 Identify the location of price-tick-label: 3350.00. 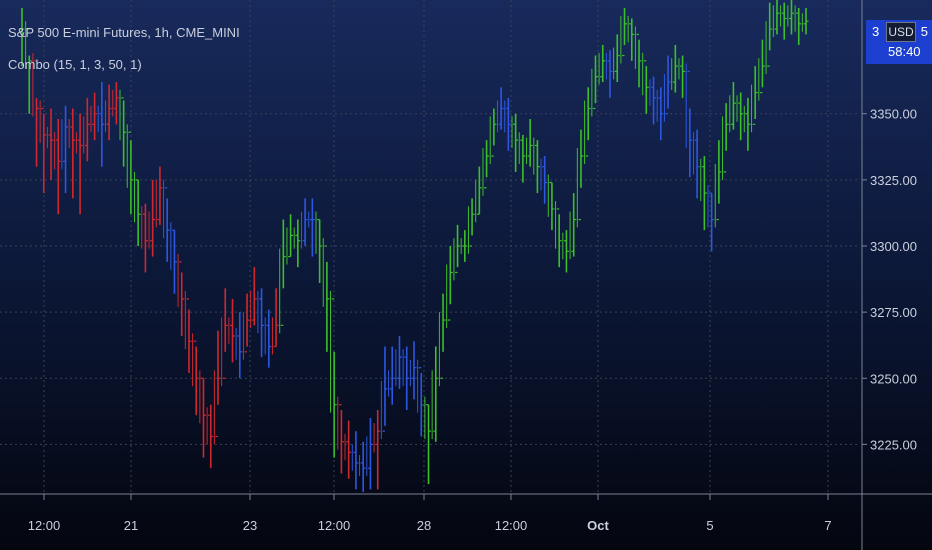
(893, 114).